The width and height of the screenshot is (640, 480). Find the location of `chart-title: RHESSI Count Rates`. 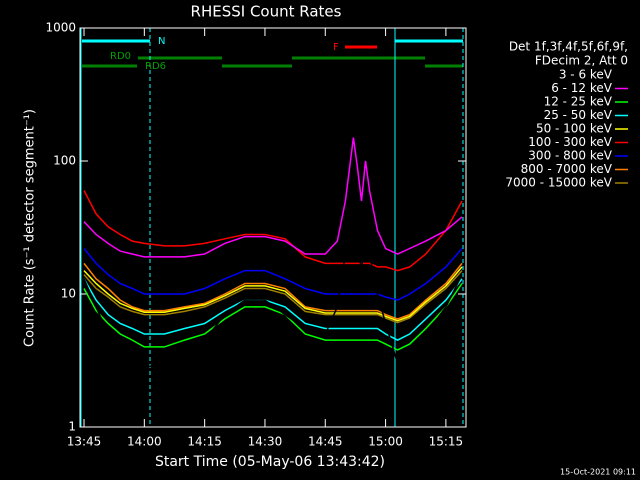

chart-title: RHESSI Count Rates is located at coordinates (266, 12).